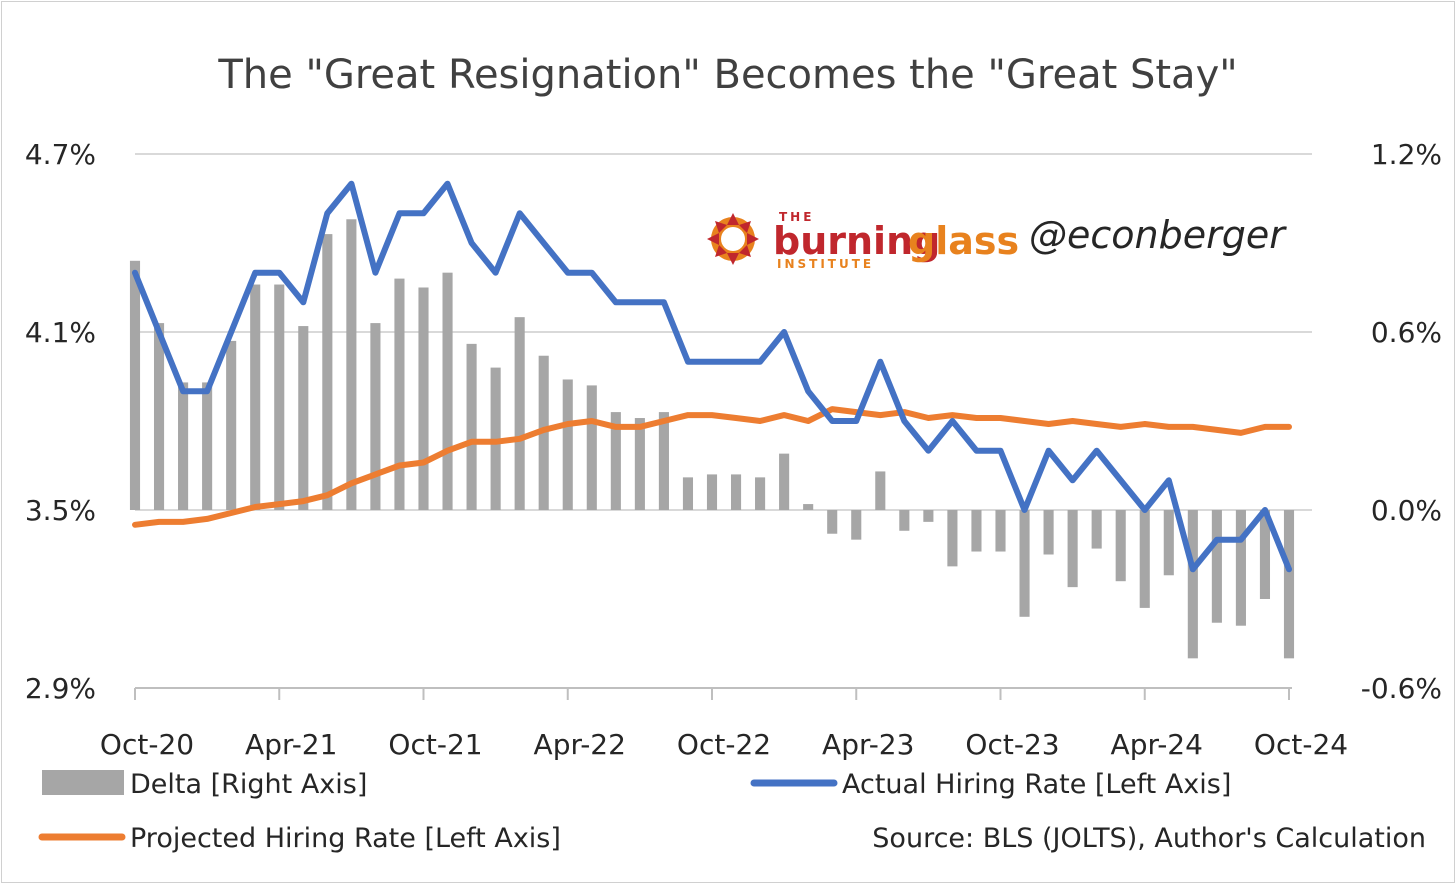  Describe the element at coordinates (147, 744) in the screenshot. I see `x-tick-label: Oct-20` at that location.